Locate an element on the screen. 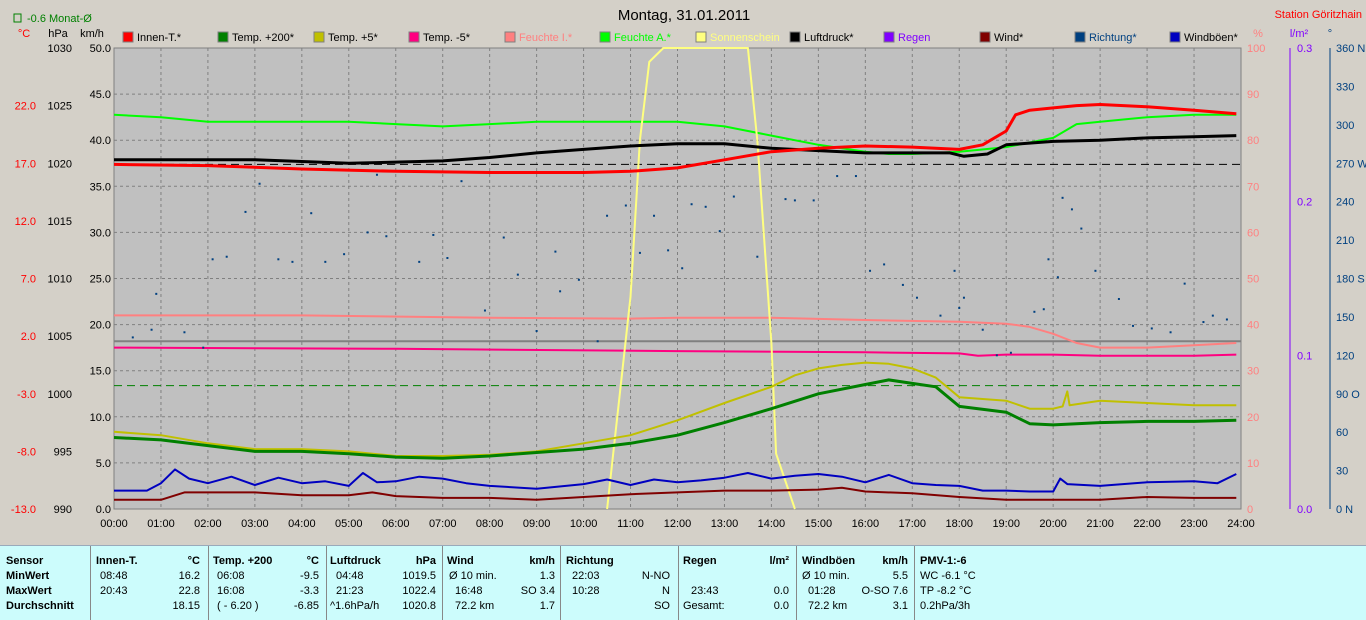  y-tick-label: 60 is located at coordinates (1342, 433).